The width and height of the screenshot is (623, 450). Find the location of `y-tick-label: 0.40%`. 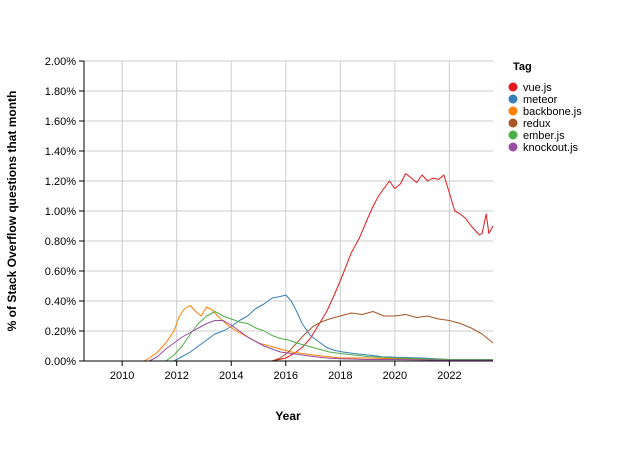

y-tick-label: 0.40% is located at coordinates (60, 302).